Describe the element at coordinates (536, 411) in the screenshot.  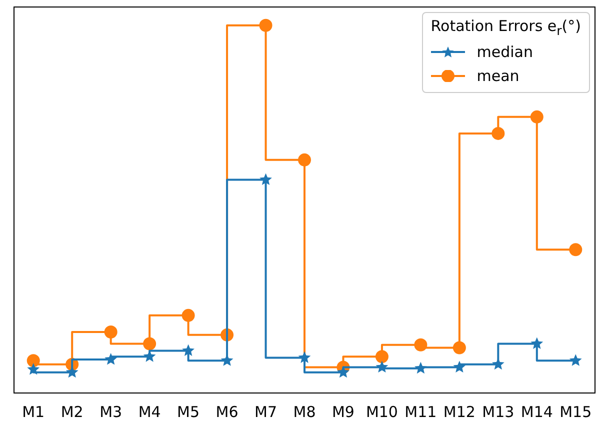
I see `x-tick-label: M14` at that location.